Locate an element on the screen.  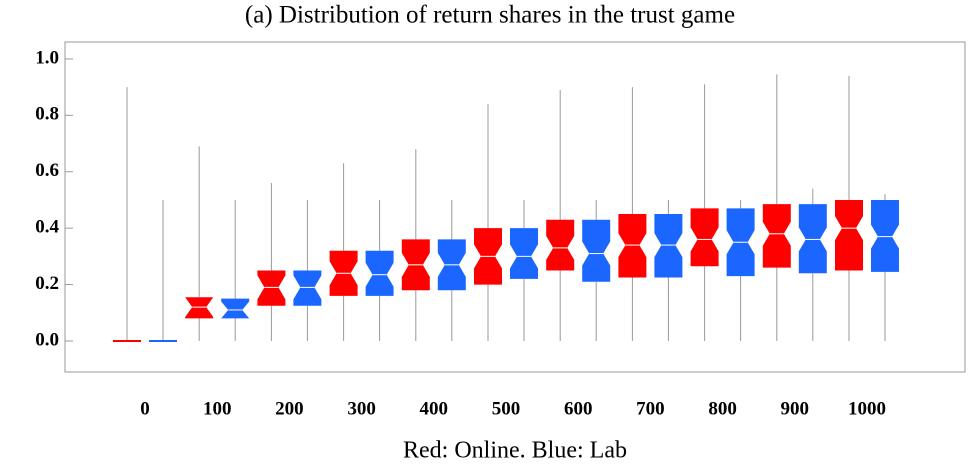
x-tick-label: 100 is located at coordinates (217, 408).